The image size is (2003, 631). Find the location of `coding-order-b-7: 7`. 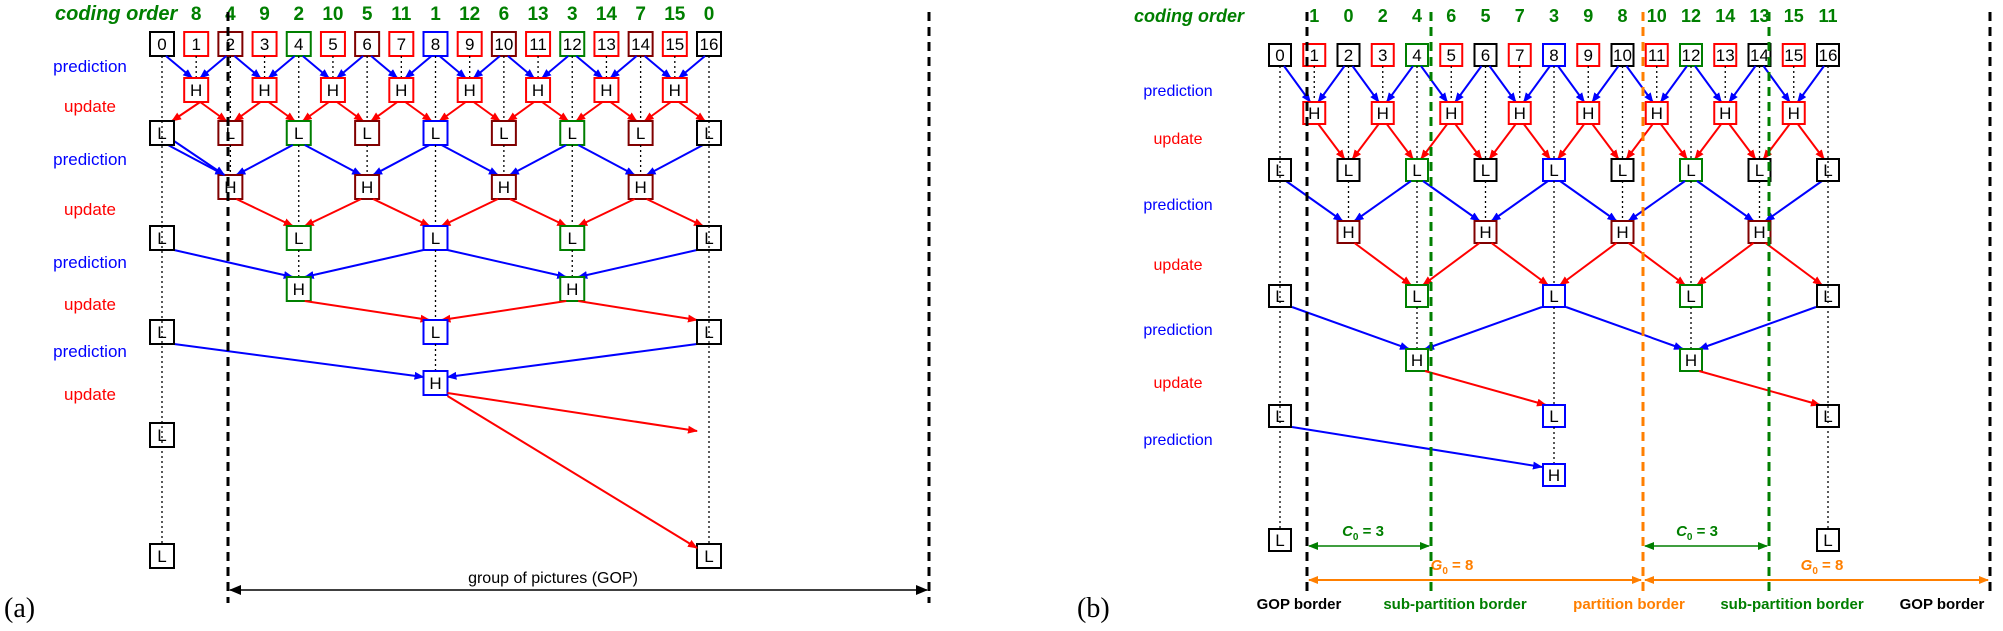

coding-order-b-7: 7 is located at coordinates (1520, 16).